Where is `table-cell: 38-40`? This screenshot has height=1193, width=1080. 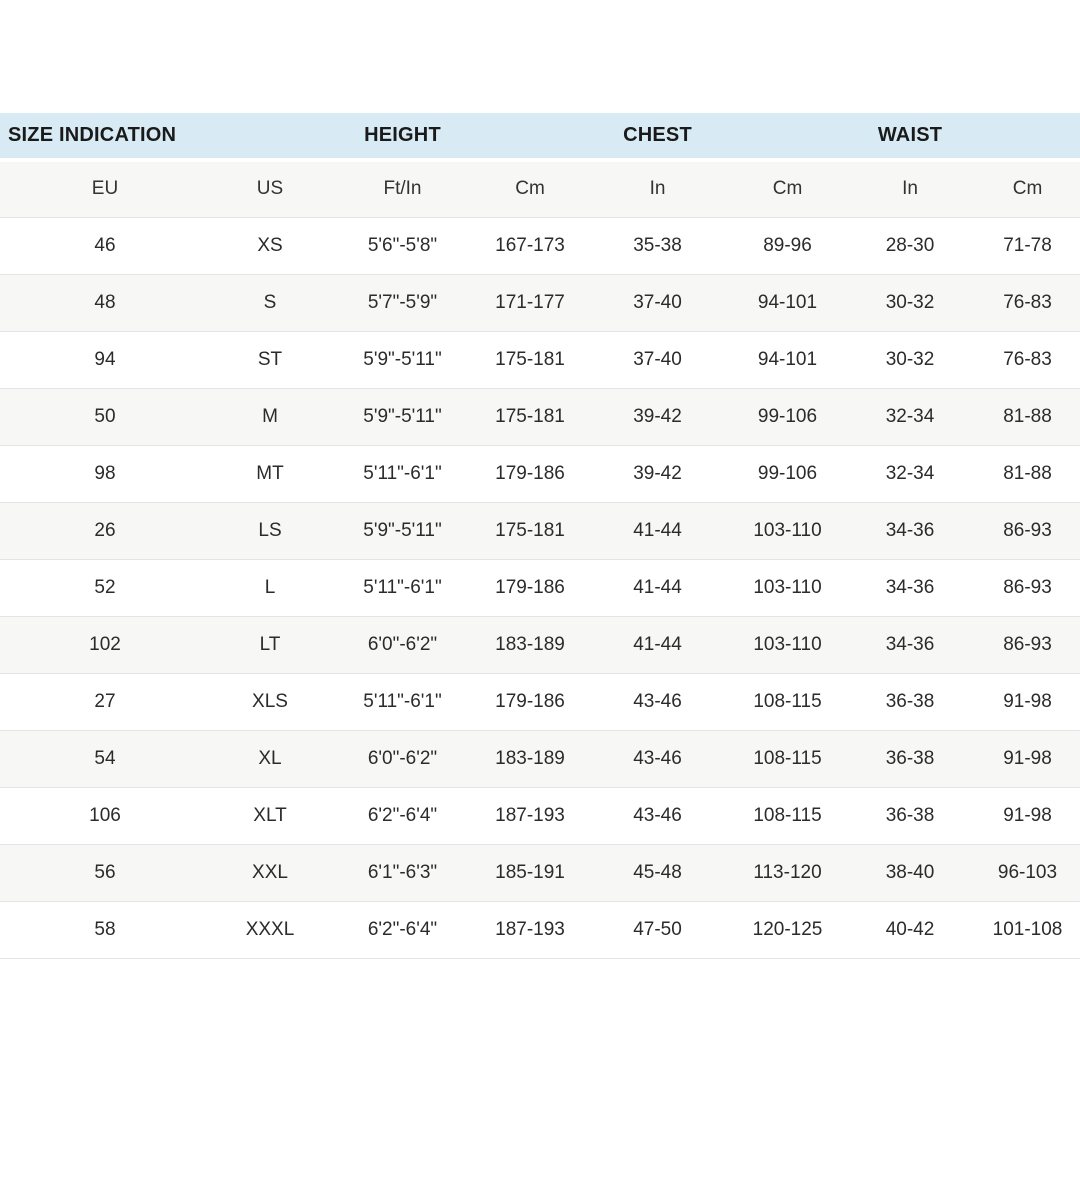
table-cell: 38-40 is located at coordinates (910, 872).